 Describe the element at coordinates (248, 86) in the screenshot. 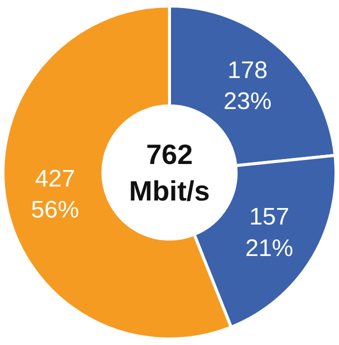

I see `data-label: 178 23%` at that location.